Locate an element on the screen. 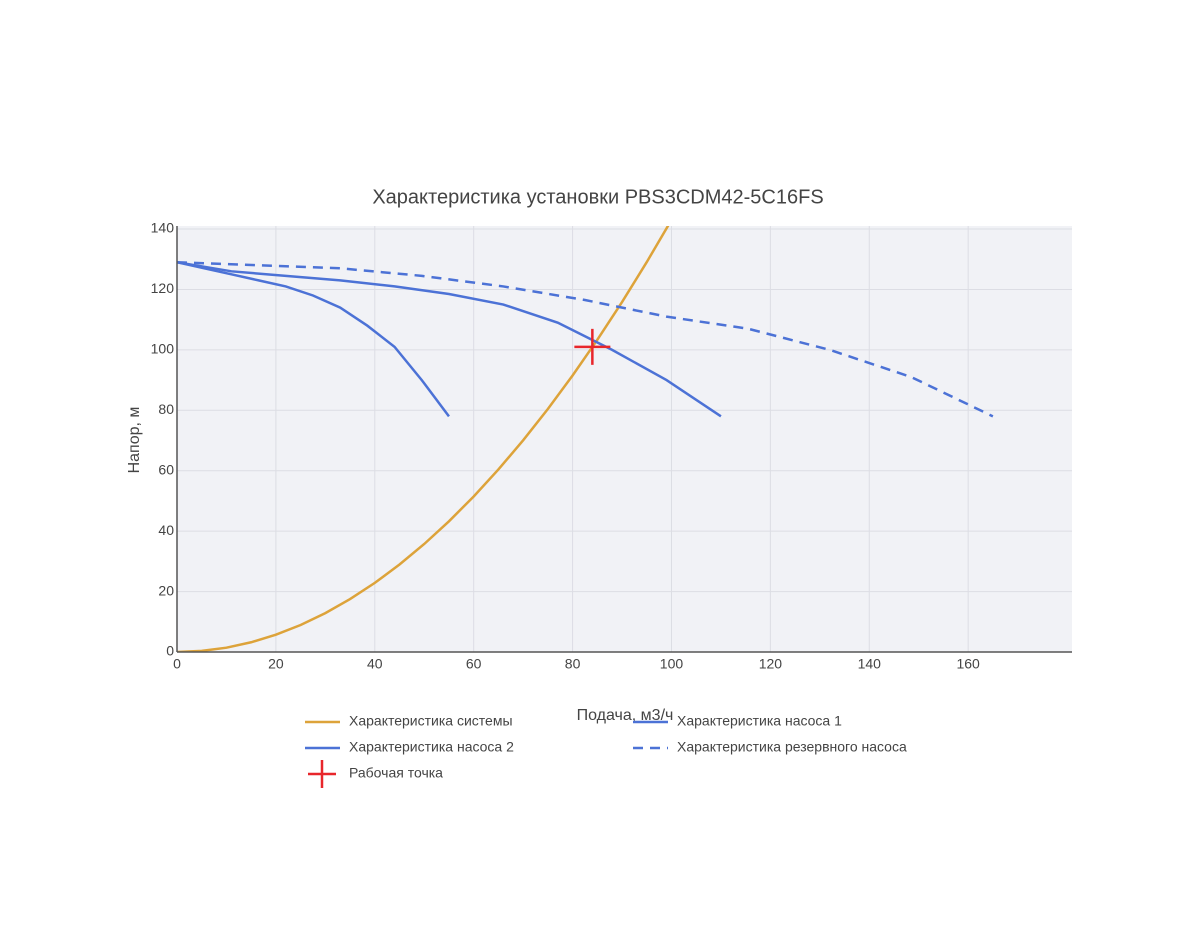 The height and width of the screenshot is (950, 1200). legend-label: Характеристика резервного насоса is located at coordinates (792, 747).